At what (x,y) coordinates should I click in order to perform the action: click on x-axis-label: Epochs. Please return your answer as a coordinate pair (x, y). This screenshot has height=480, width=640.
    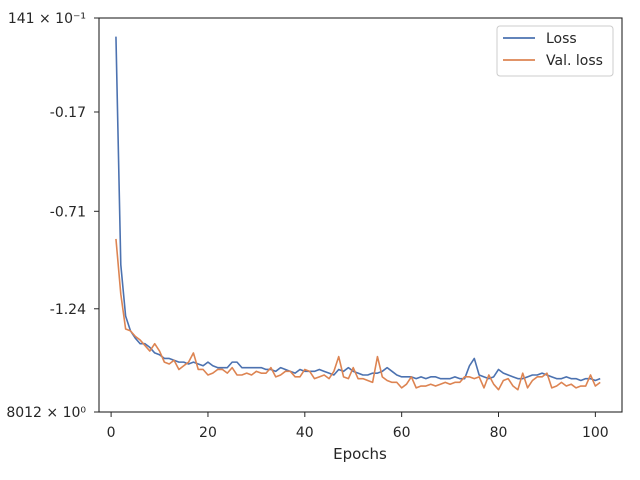
    Looking at the image, I should click on (360, 454).